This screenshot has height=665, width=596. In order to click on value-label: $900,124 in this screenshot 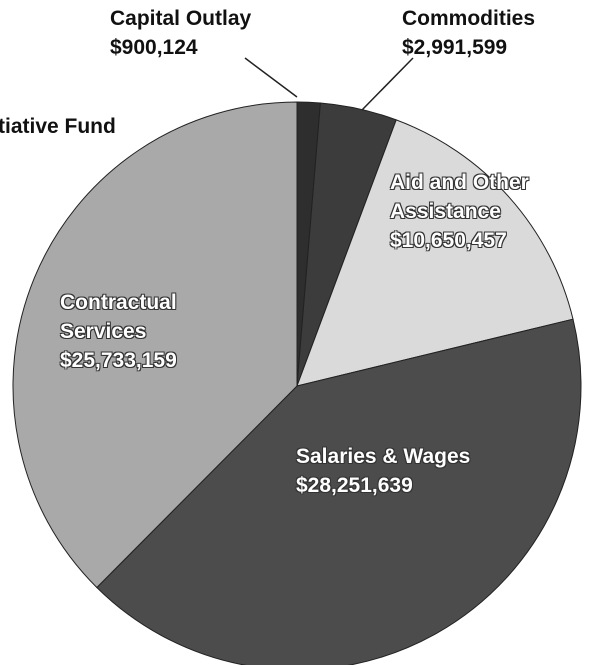, I will do `click(154, 47)`.